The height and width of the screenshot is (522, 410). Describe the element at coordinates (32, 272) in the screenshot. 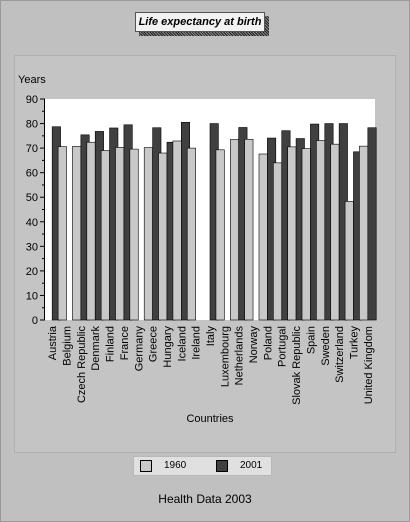

I see `y-tick-label: 20` at that location.